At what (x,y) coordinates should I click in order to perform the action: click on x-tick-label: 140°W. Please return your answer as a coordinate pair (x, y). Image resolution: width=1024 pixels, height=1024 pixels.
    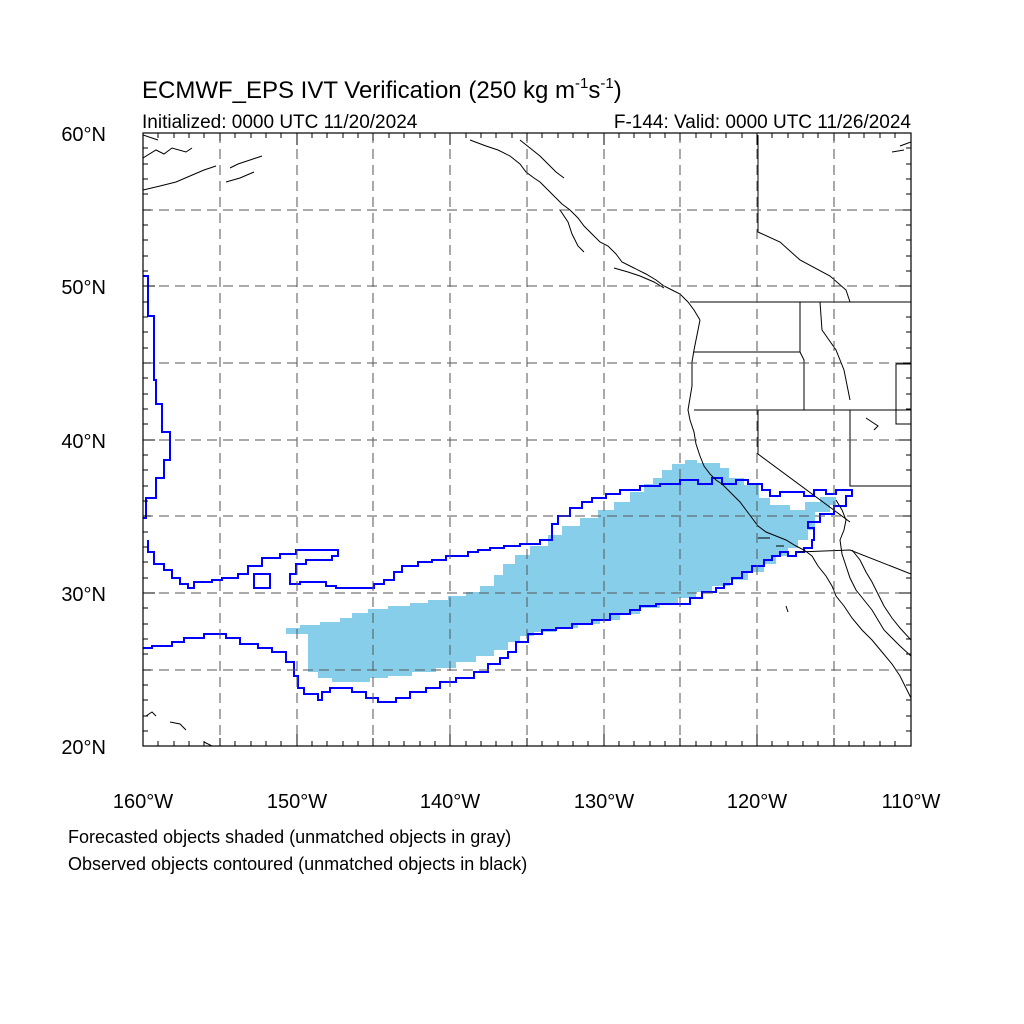
    Looking at the image, I should click on (450, 802).